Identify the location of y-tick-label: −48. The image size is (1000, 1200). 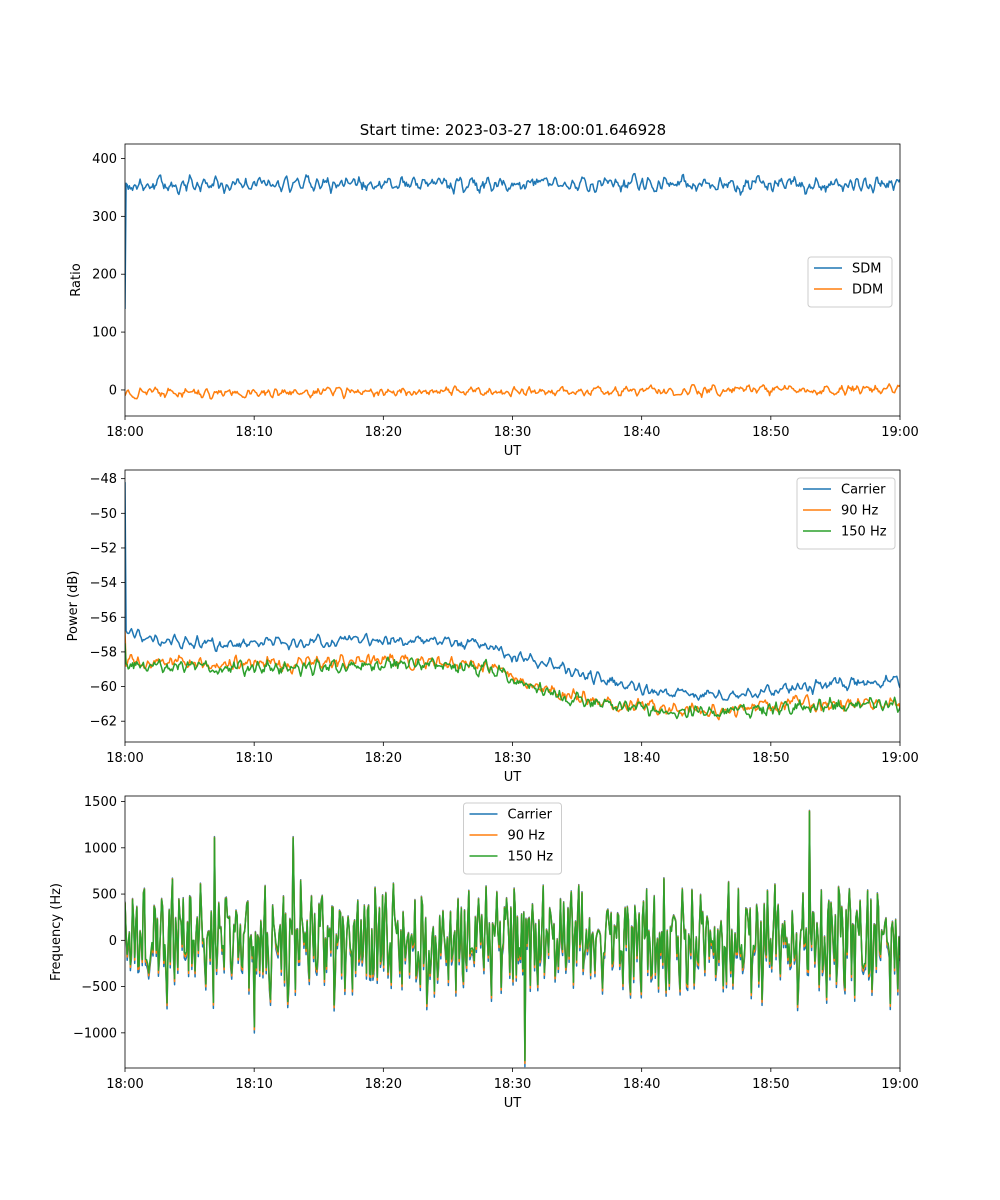
(103, 479).